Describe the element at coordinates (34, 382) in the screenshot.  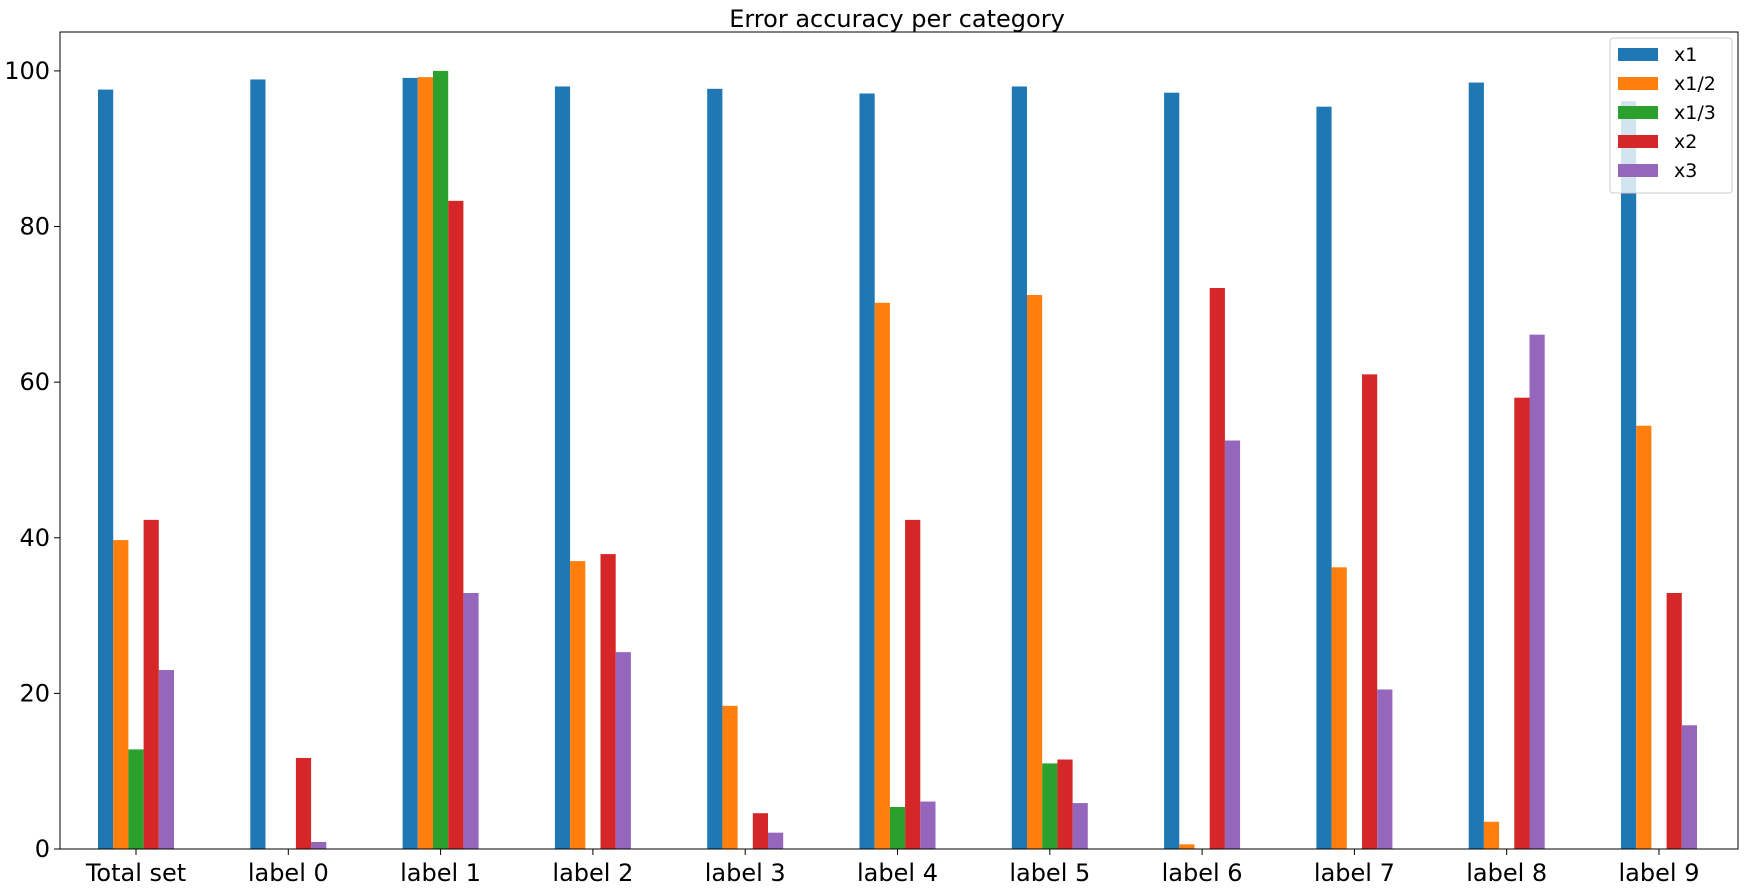
I see `y-tick-label: 60` at that location.